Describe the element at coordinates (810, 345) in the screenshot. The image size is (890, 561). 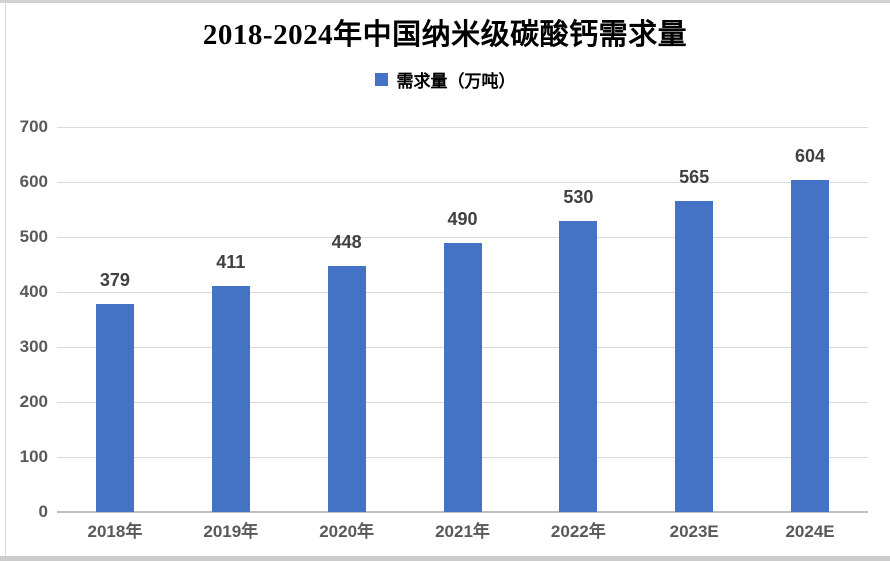
I see `bar-2024E` at that location.